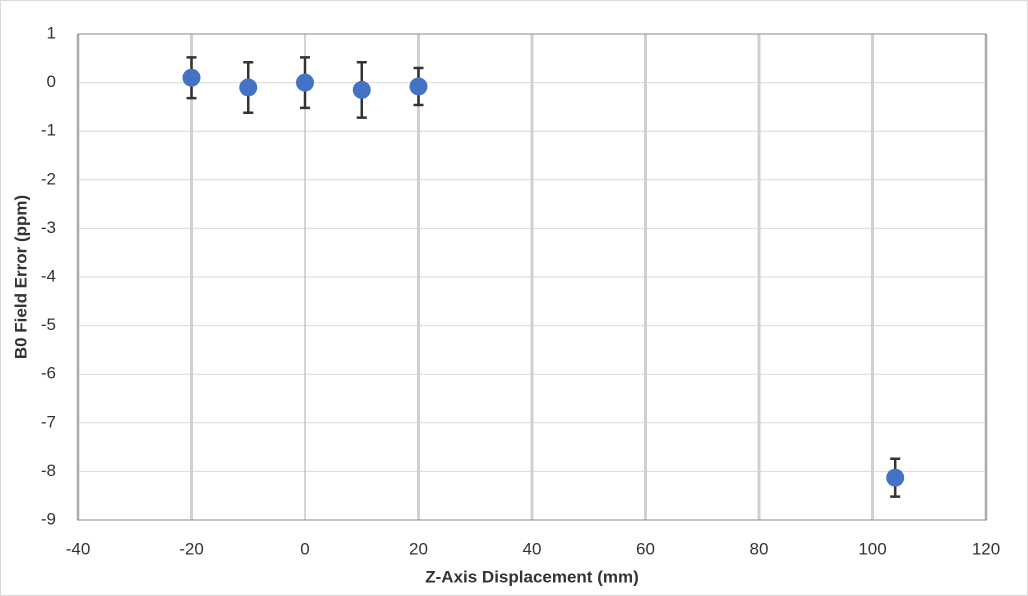 The height and width of the screenshot is (596, 1028). What do you see at coordinates (872, 548) in the screenshot?
I see `x-tick-label: 100` at bounding box center [872, 548].